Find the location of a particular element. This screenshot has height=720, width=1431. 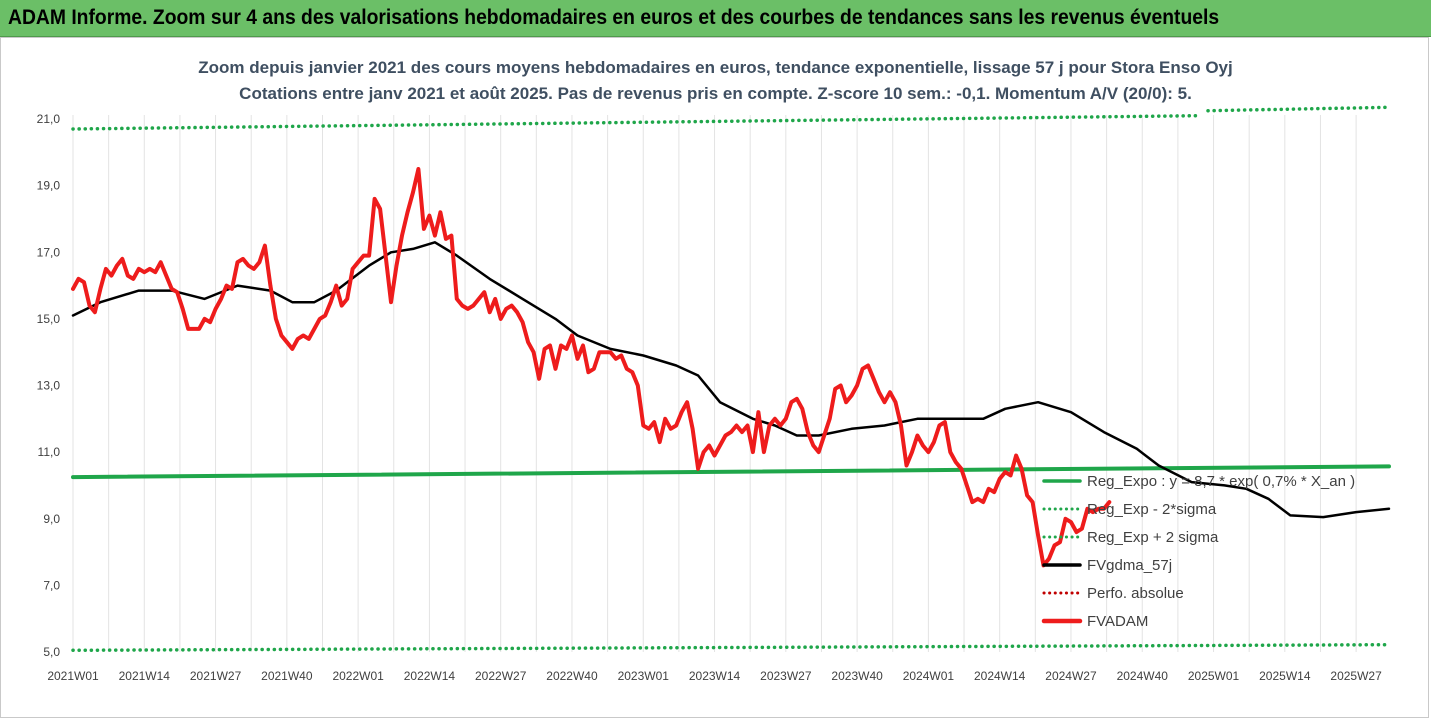

legend-label: Reg_Exp - 2*sigma is located at coordinates (1152, 509).